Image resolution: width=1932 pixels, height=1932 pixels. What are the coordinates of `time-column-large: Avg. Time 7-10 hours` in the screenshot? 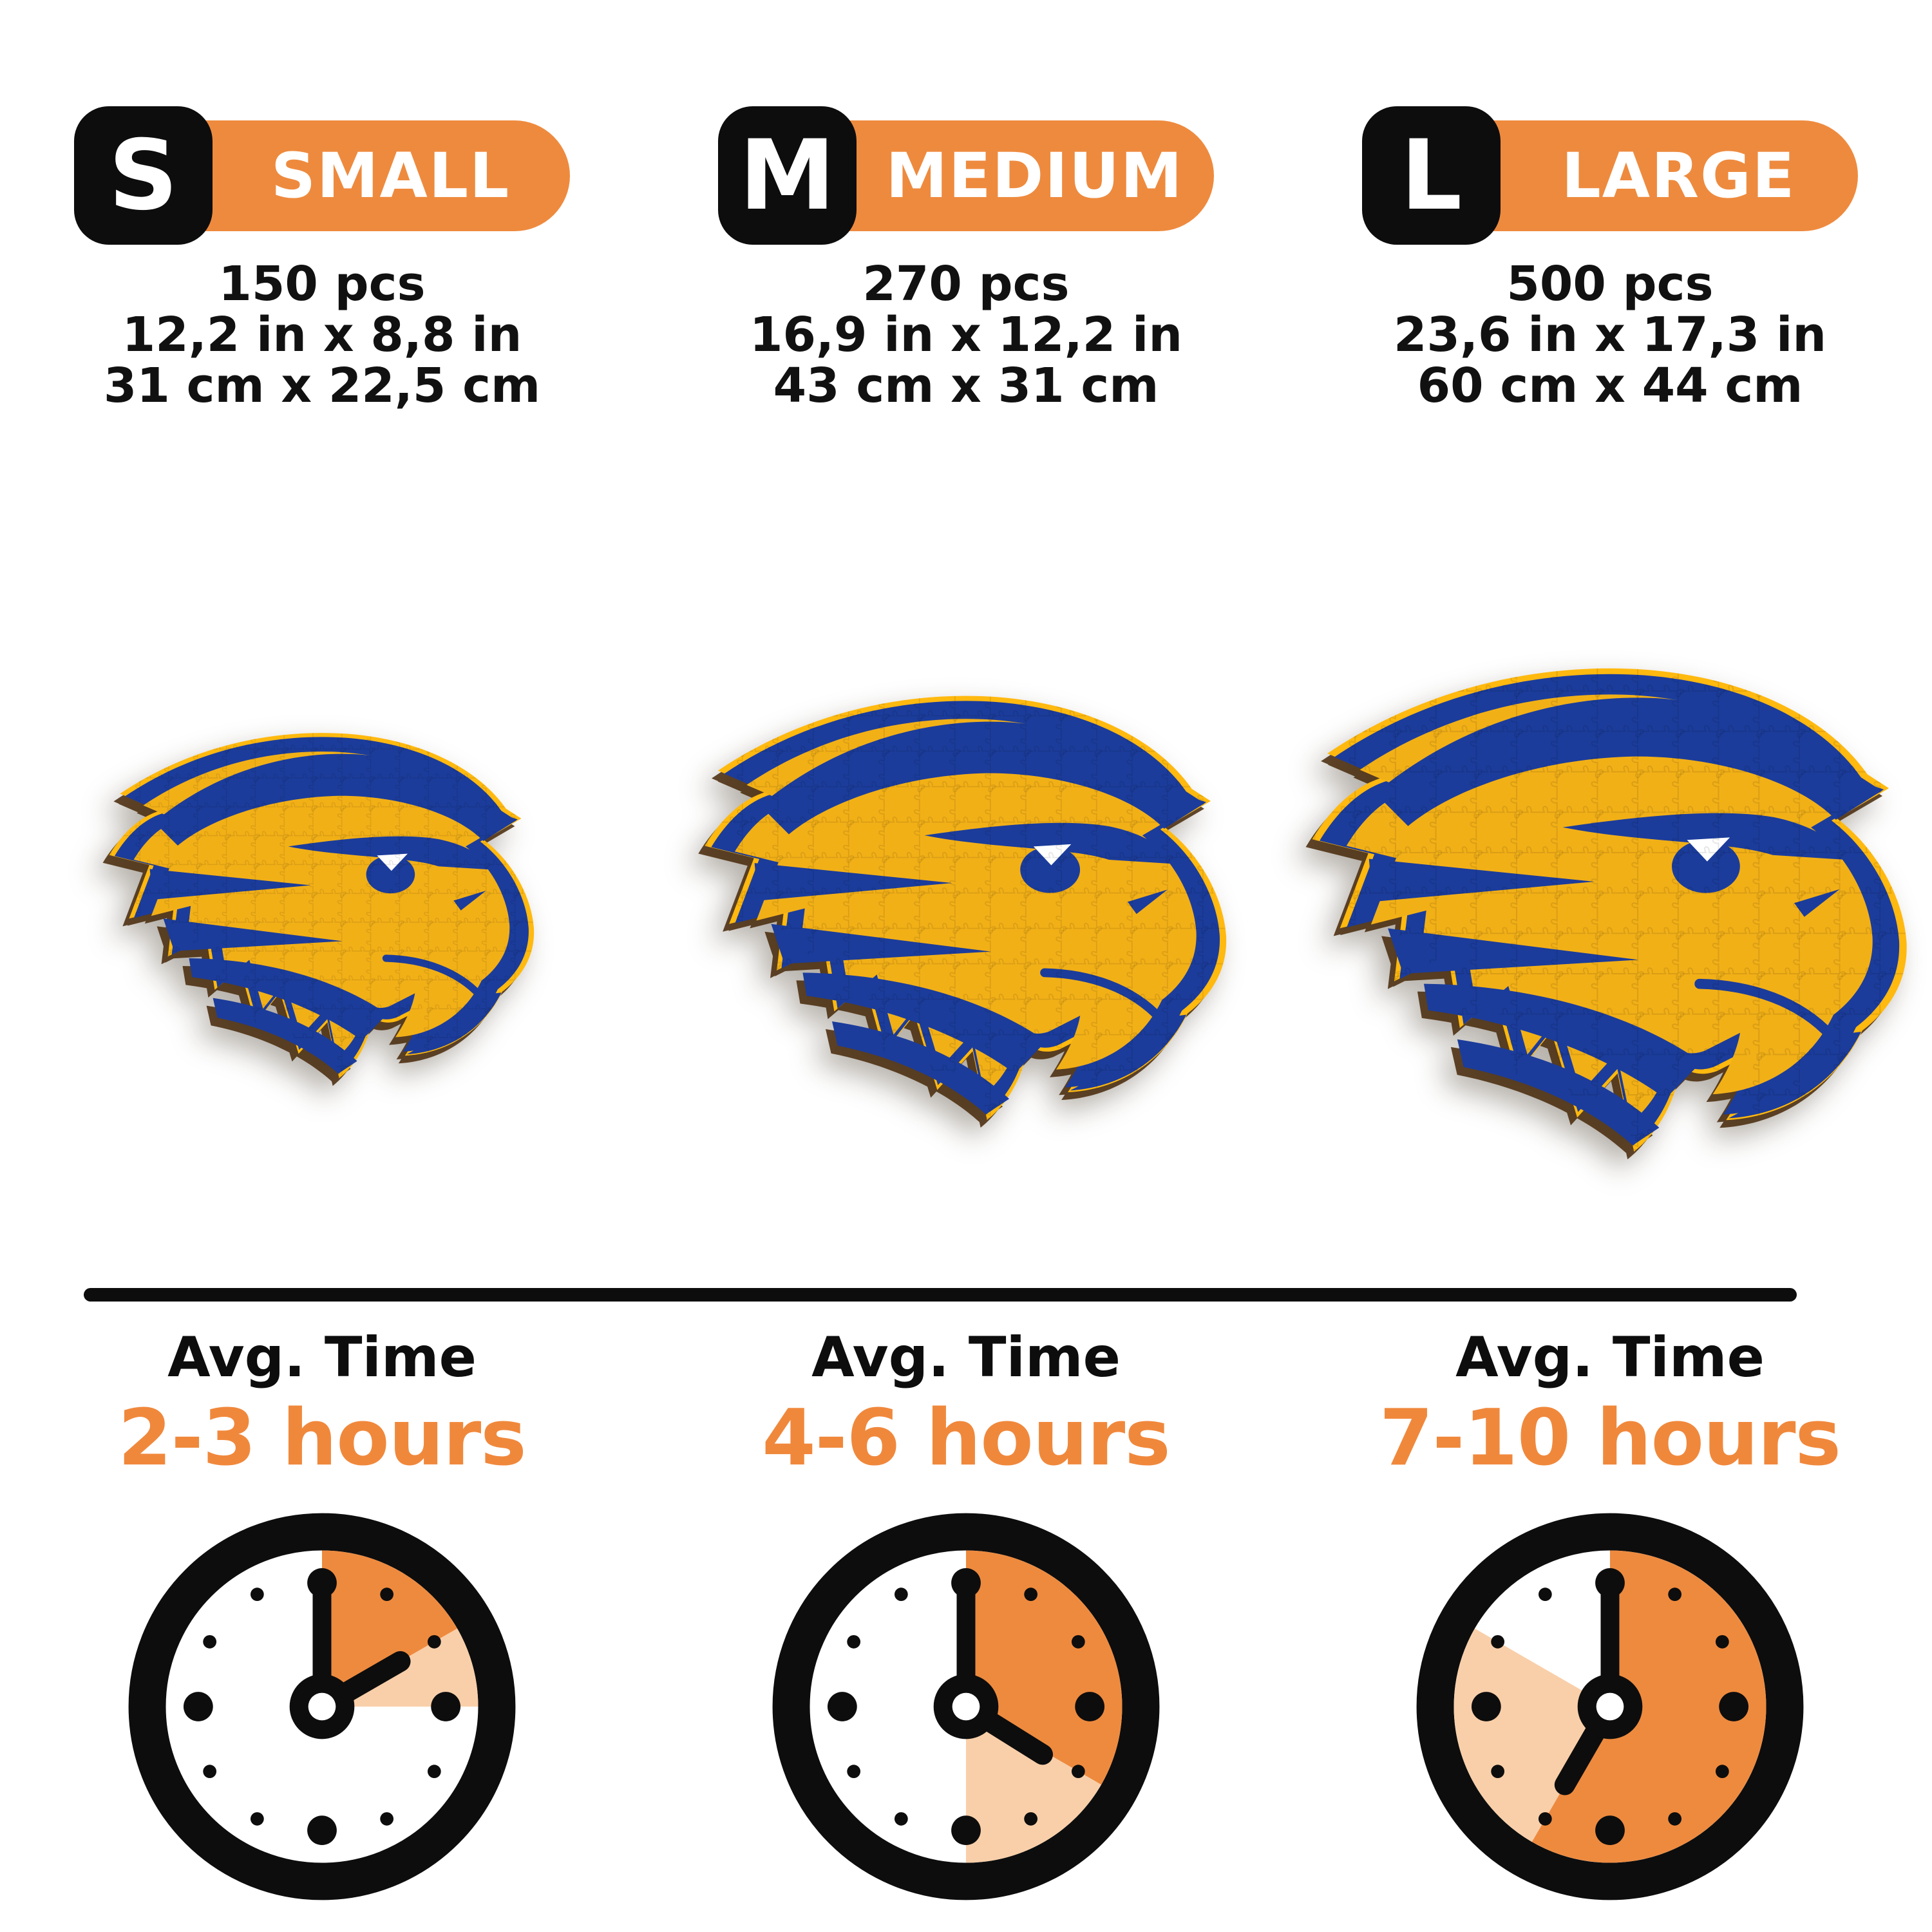 It's located at (1610, 1614).